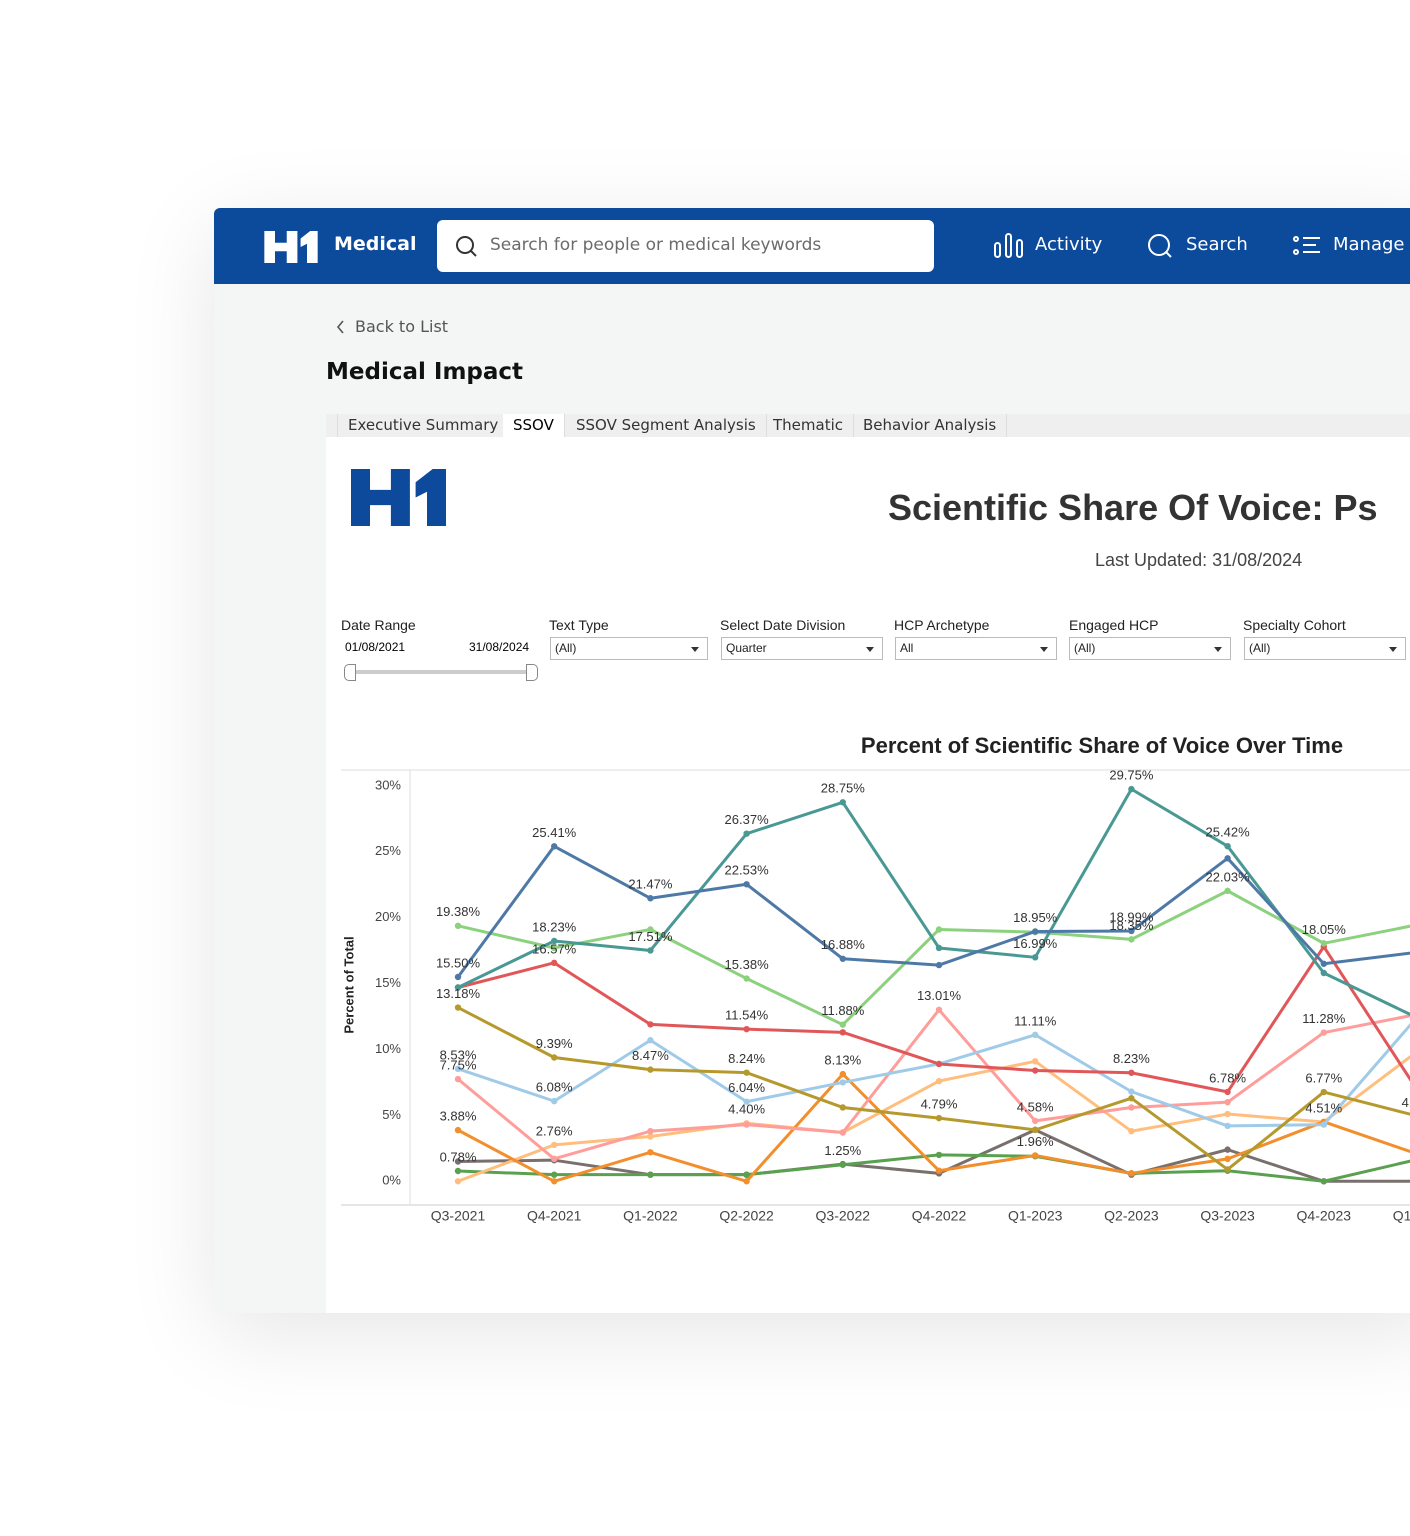  Describe the element at coordinates (499, 647) in the screenshot. I see `date-end: 31/08/2024` at that location.